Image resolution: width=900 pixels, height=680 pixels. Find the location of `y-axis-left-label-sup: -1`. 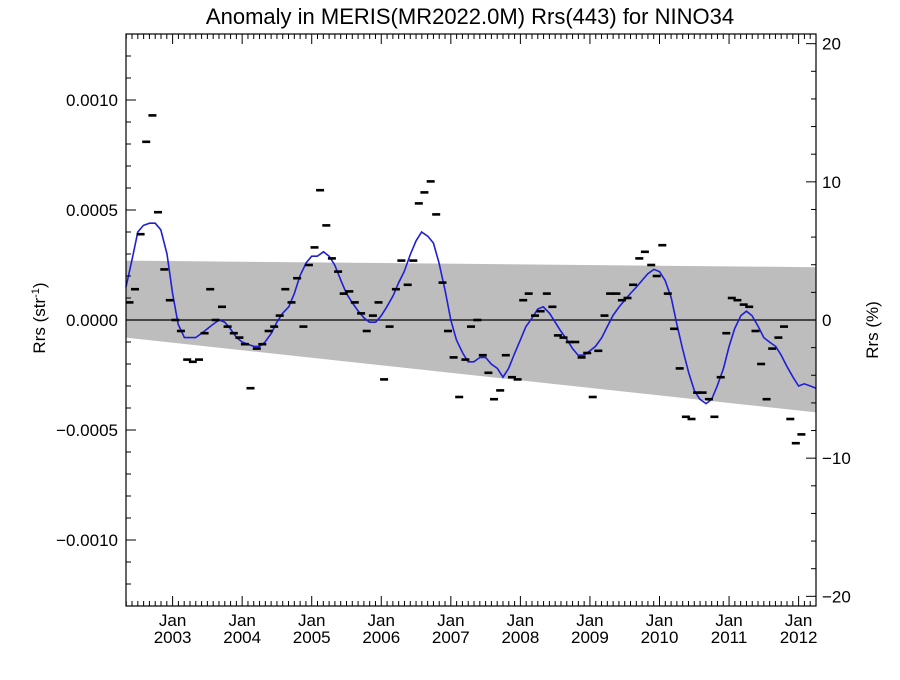

y-axis-left-label-sup: -1 is located at coordinates (36, 293).